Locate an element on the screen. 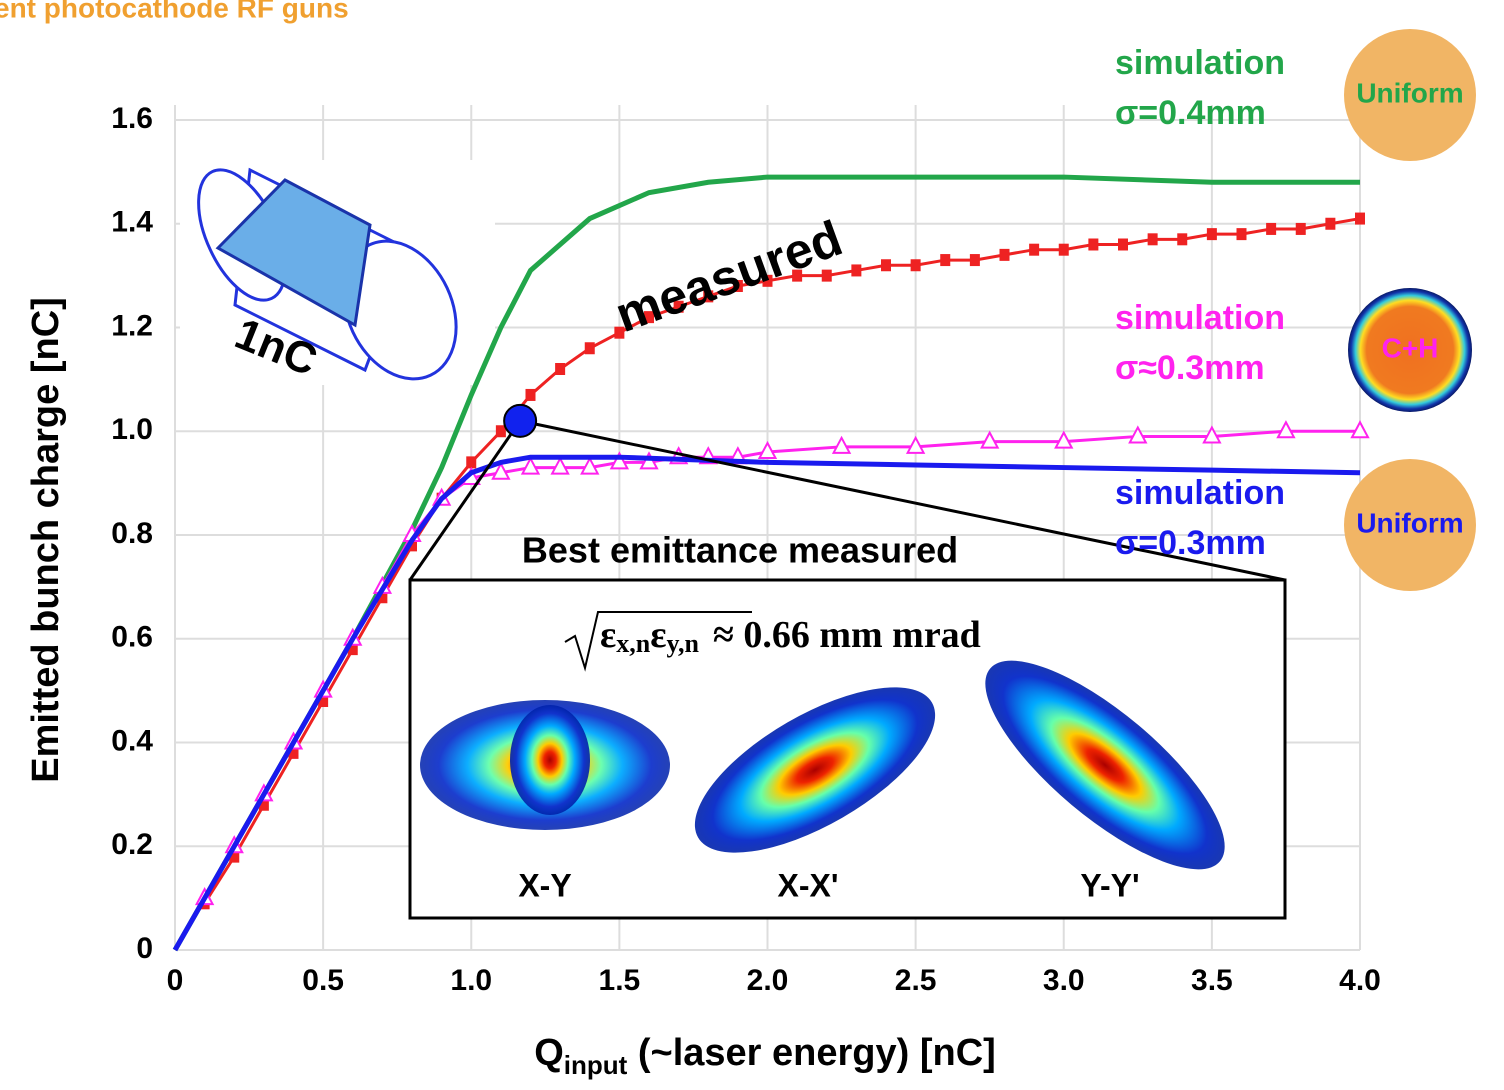 The image size is (1504, 1090). formula: εx,nεy,n ≈ 0.66 mm mrad is located at coordinates (790, 636).